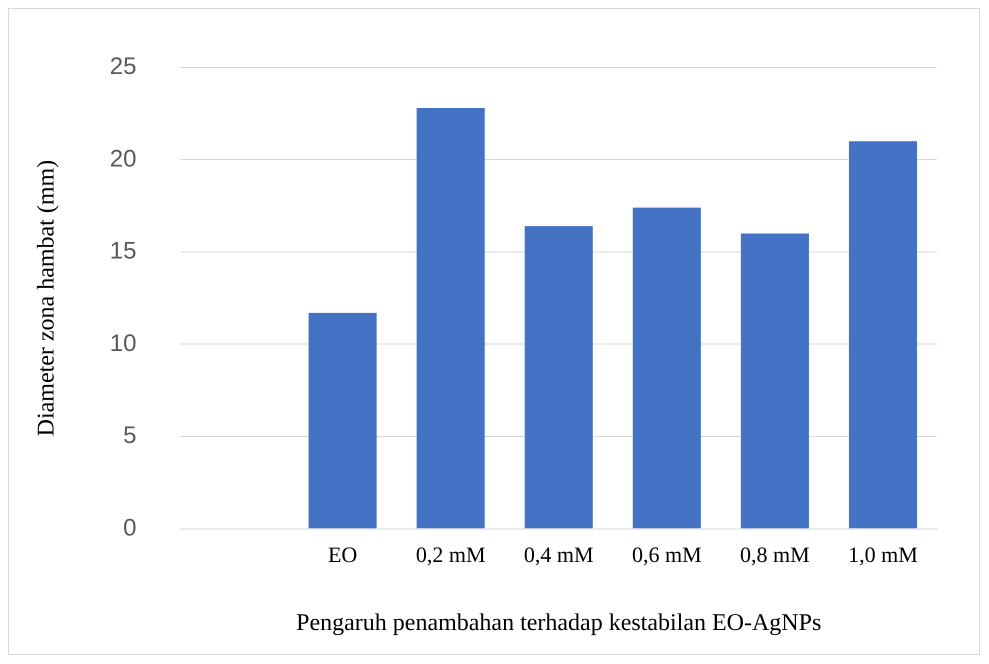 The width and height of the screenshot is (989, 664). What do you see at coordinates (123, 343) in the screenshot?
I see `y-tick-label: 10` at bounding box center [123, 343].